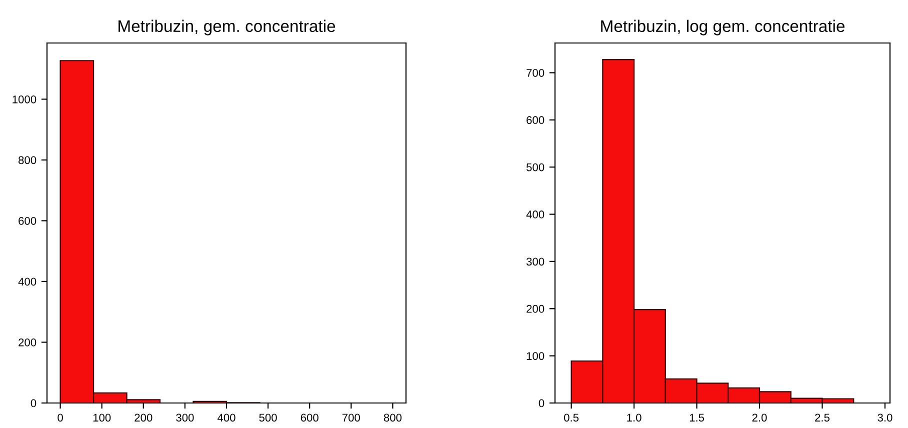 The image size is (908, 428). What do you see at coordinates (822, 418) in the screenshot?
I see `x-tick-label: 2.5` at bounding box center [822, 418].